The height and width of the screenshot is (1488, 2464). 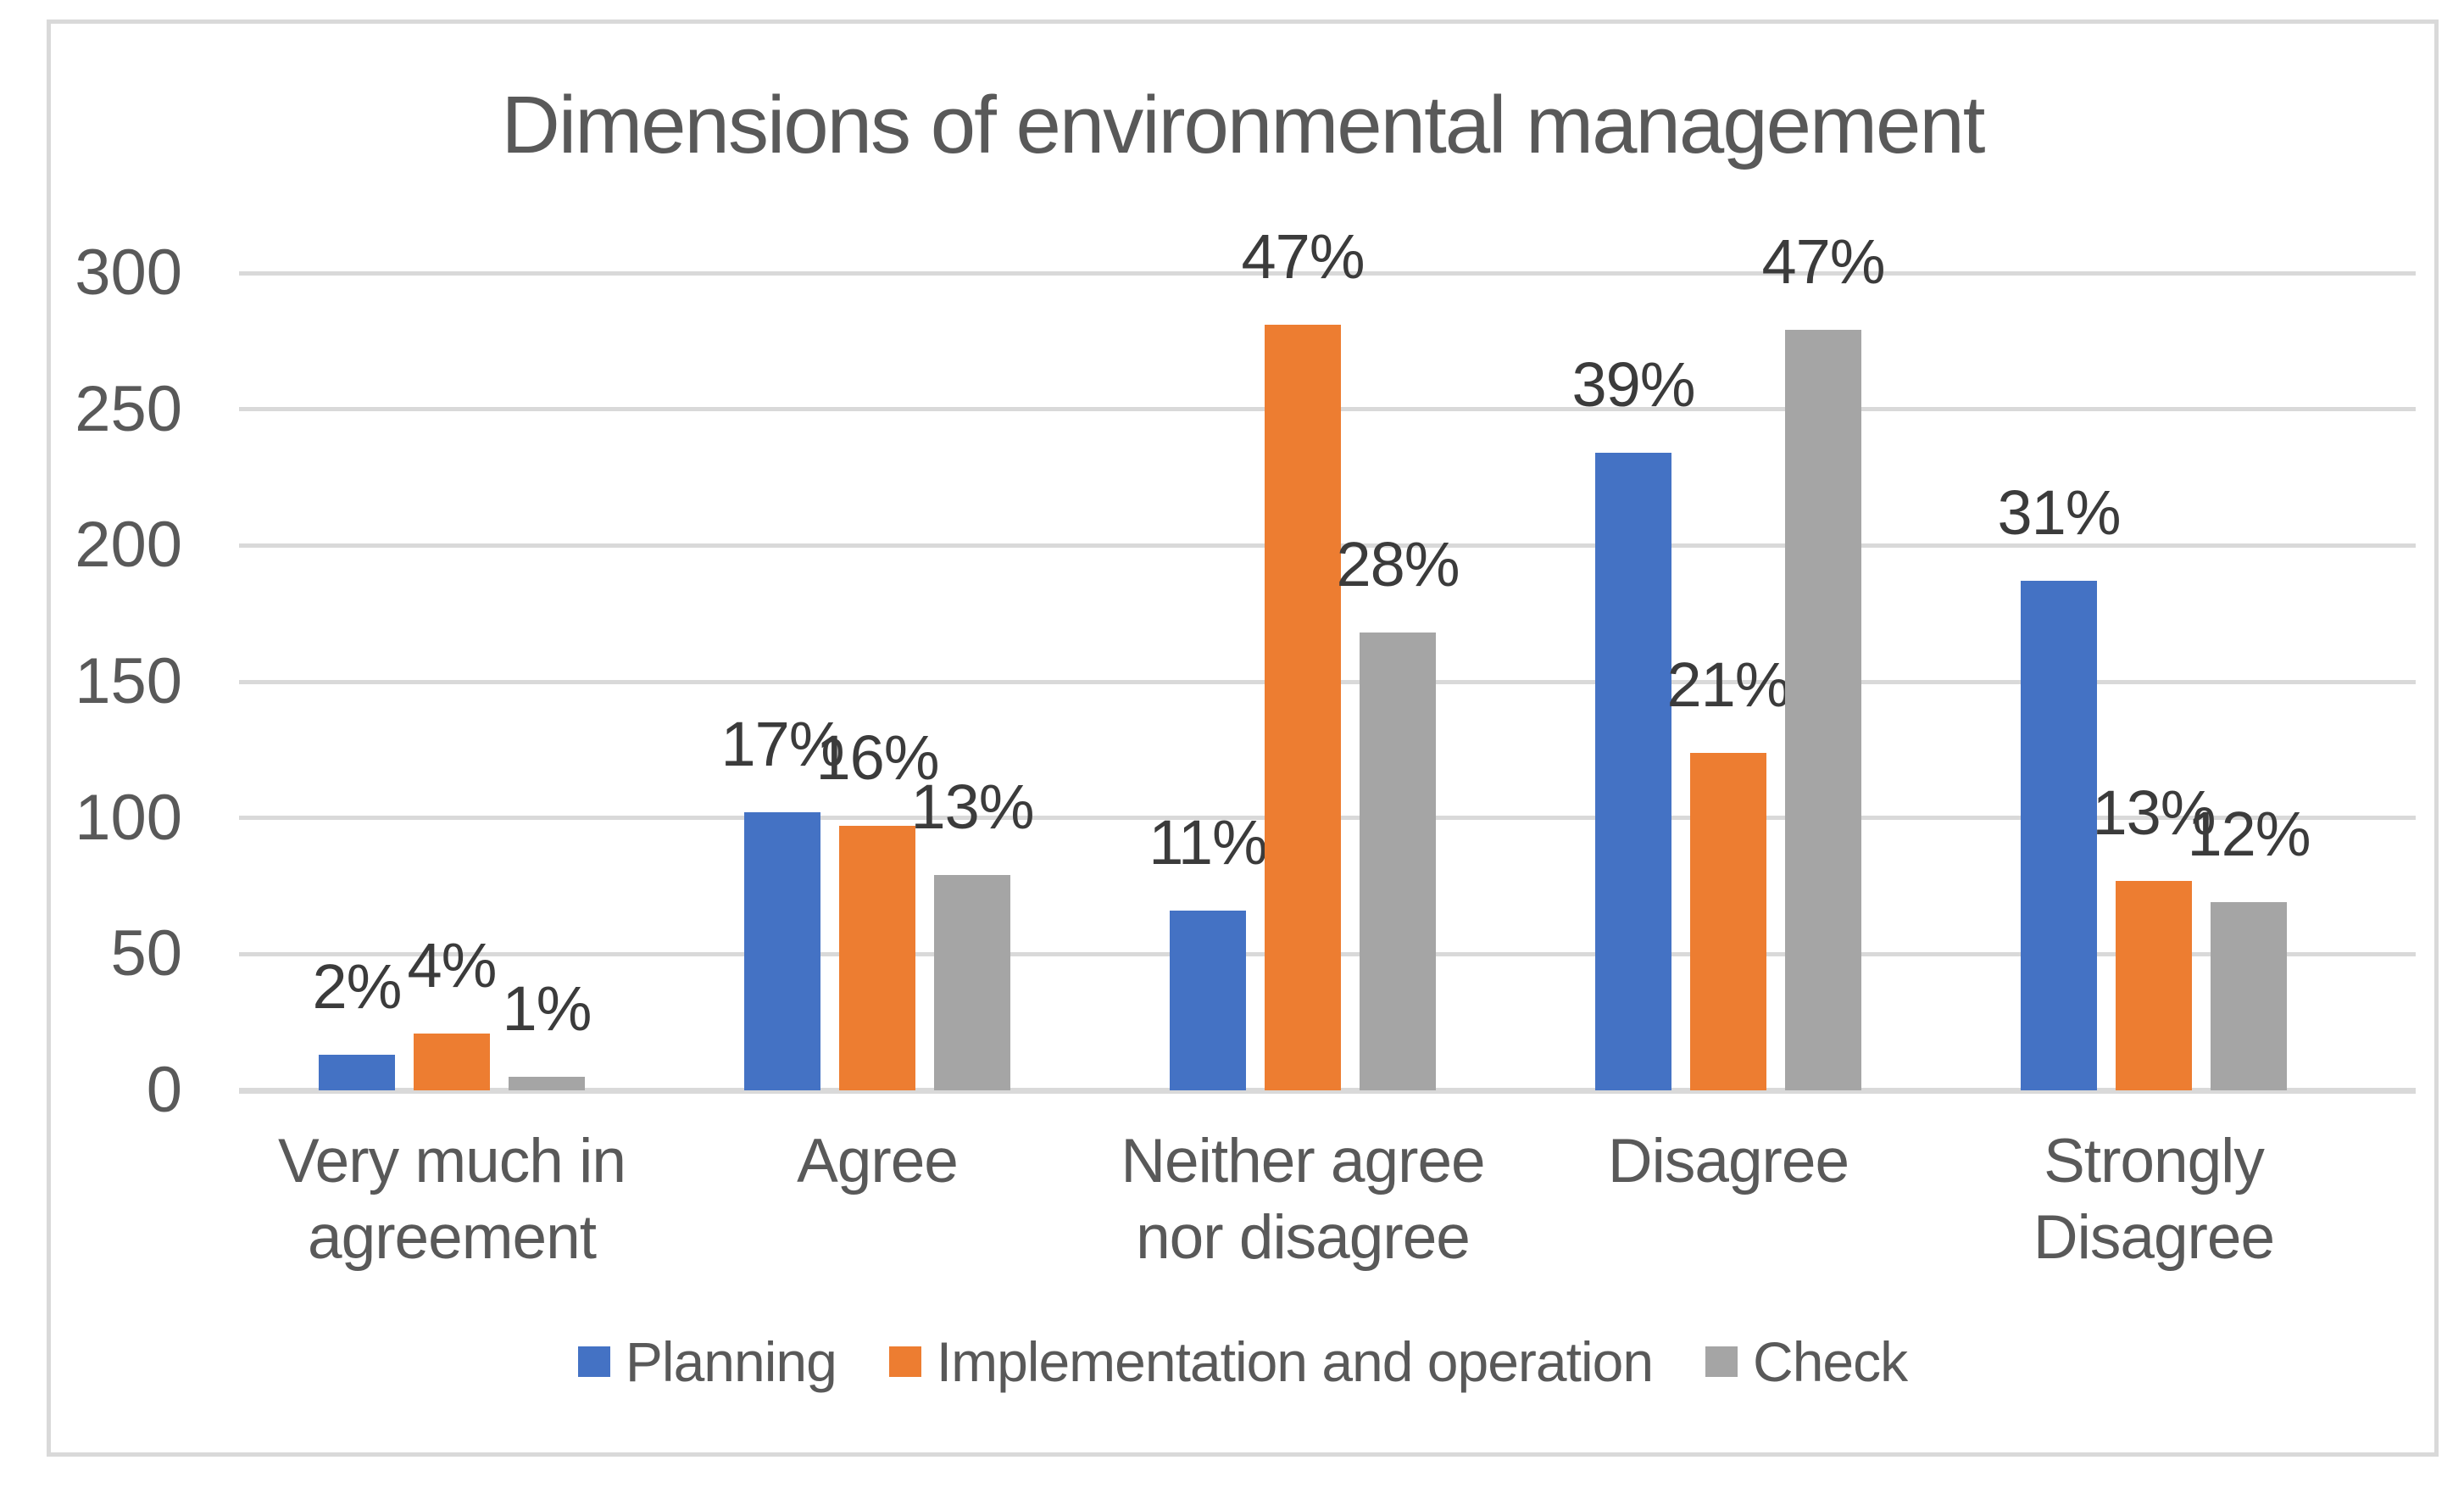 I want to click on bar-check-cat1, so click(x=547, y=1083).